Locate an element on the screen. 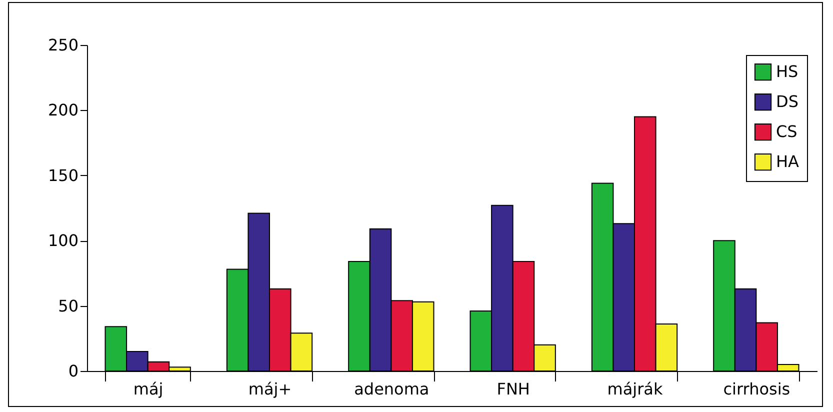  y-tick-label: 0 is located at coordinates (73, 371).